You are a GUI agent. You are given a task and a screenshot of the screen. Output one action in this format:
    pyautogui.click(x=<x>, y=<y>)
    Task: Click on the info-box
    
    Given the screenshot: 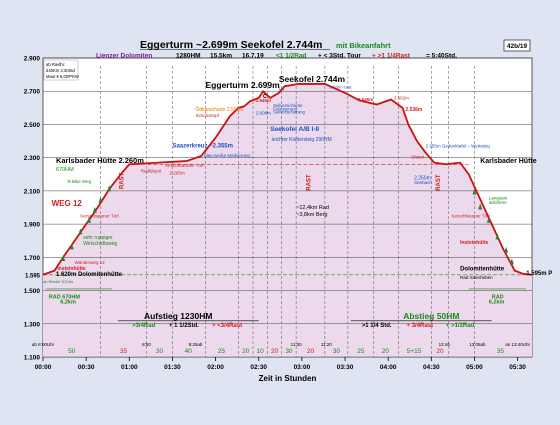 What is the action you would take?
    pyautogui.click(x=61, y=70)
    